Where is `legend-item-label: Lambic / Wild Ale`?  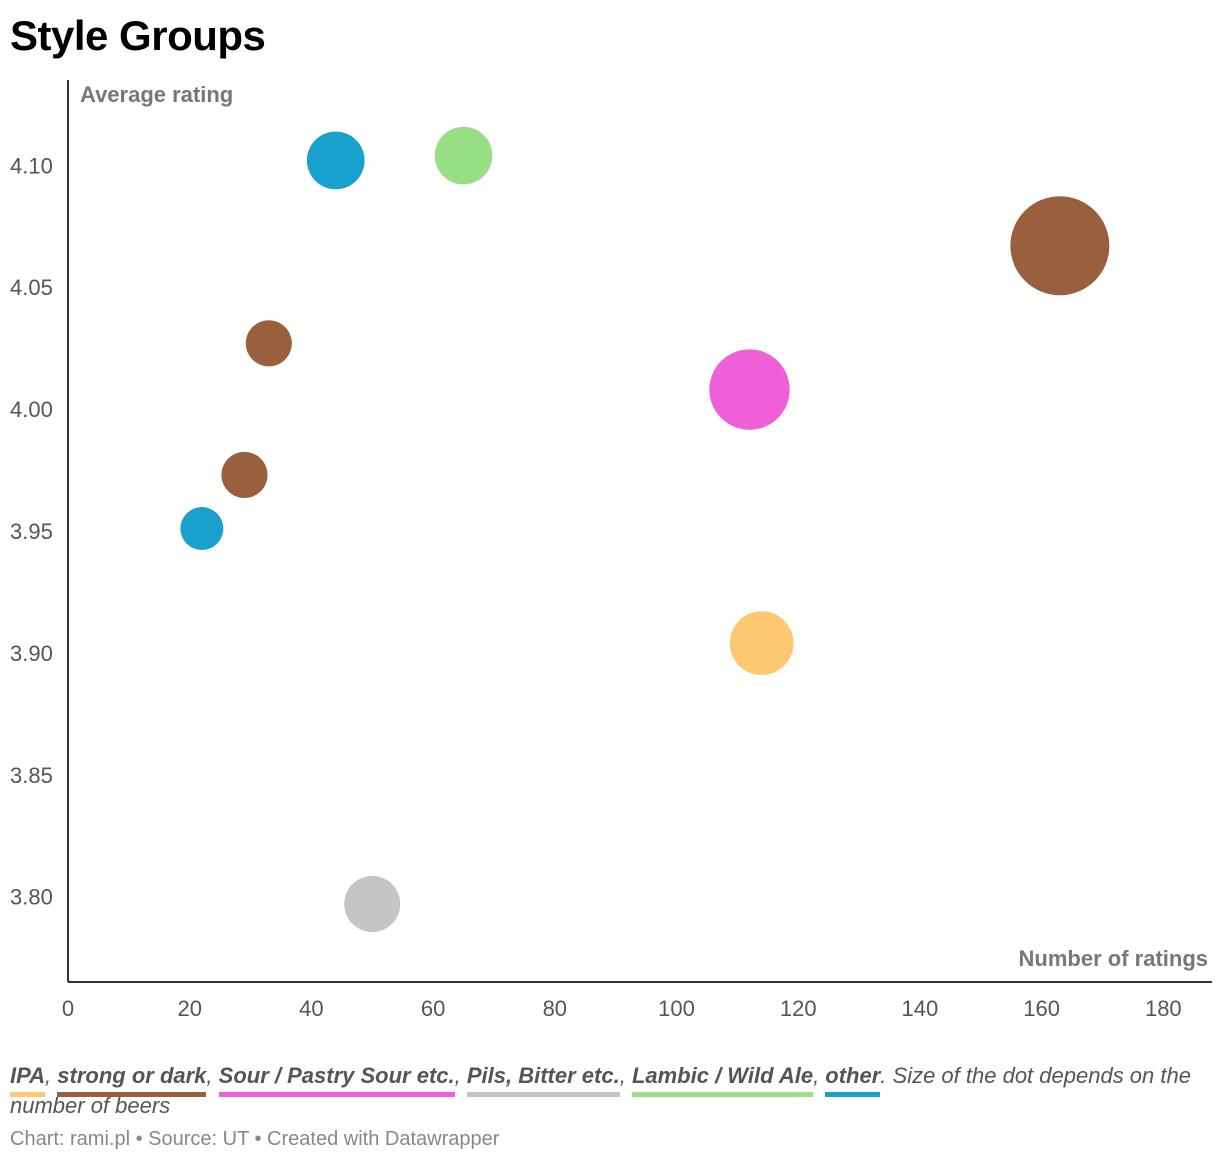 legend-item-label: Lambic / Wild Ale is located at coordinates (722, 1075).